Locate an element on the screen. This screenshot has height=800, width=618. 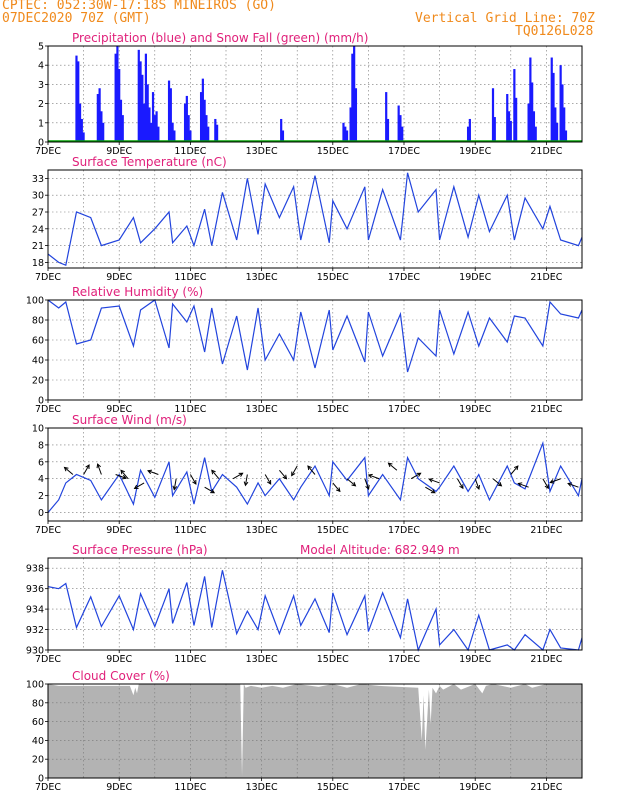
y-tick-label: 0 is located at coordinates (41, 513).